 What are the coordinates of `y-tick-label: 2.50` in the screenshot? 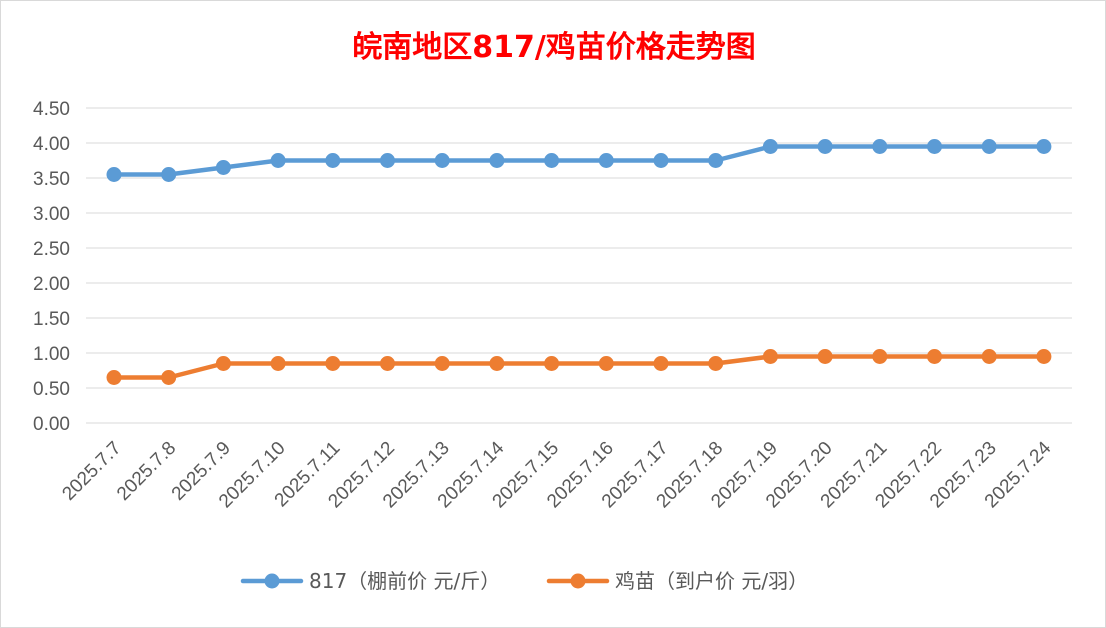 It's located at (51, 249).